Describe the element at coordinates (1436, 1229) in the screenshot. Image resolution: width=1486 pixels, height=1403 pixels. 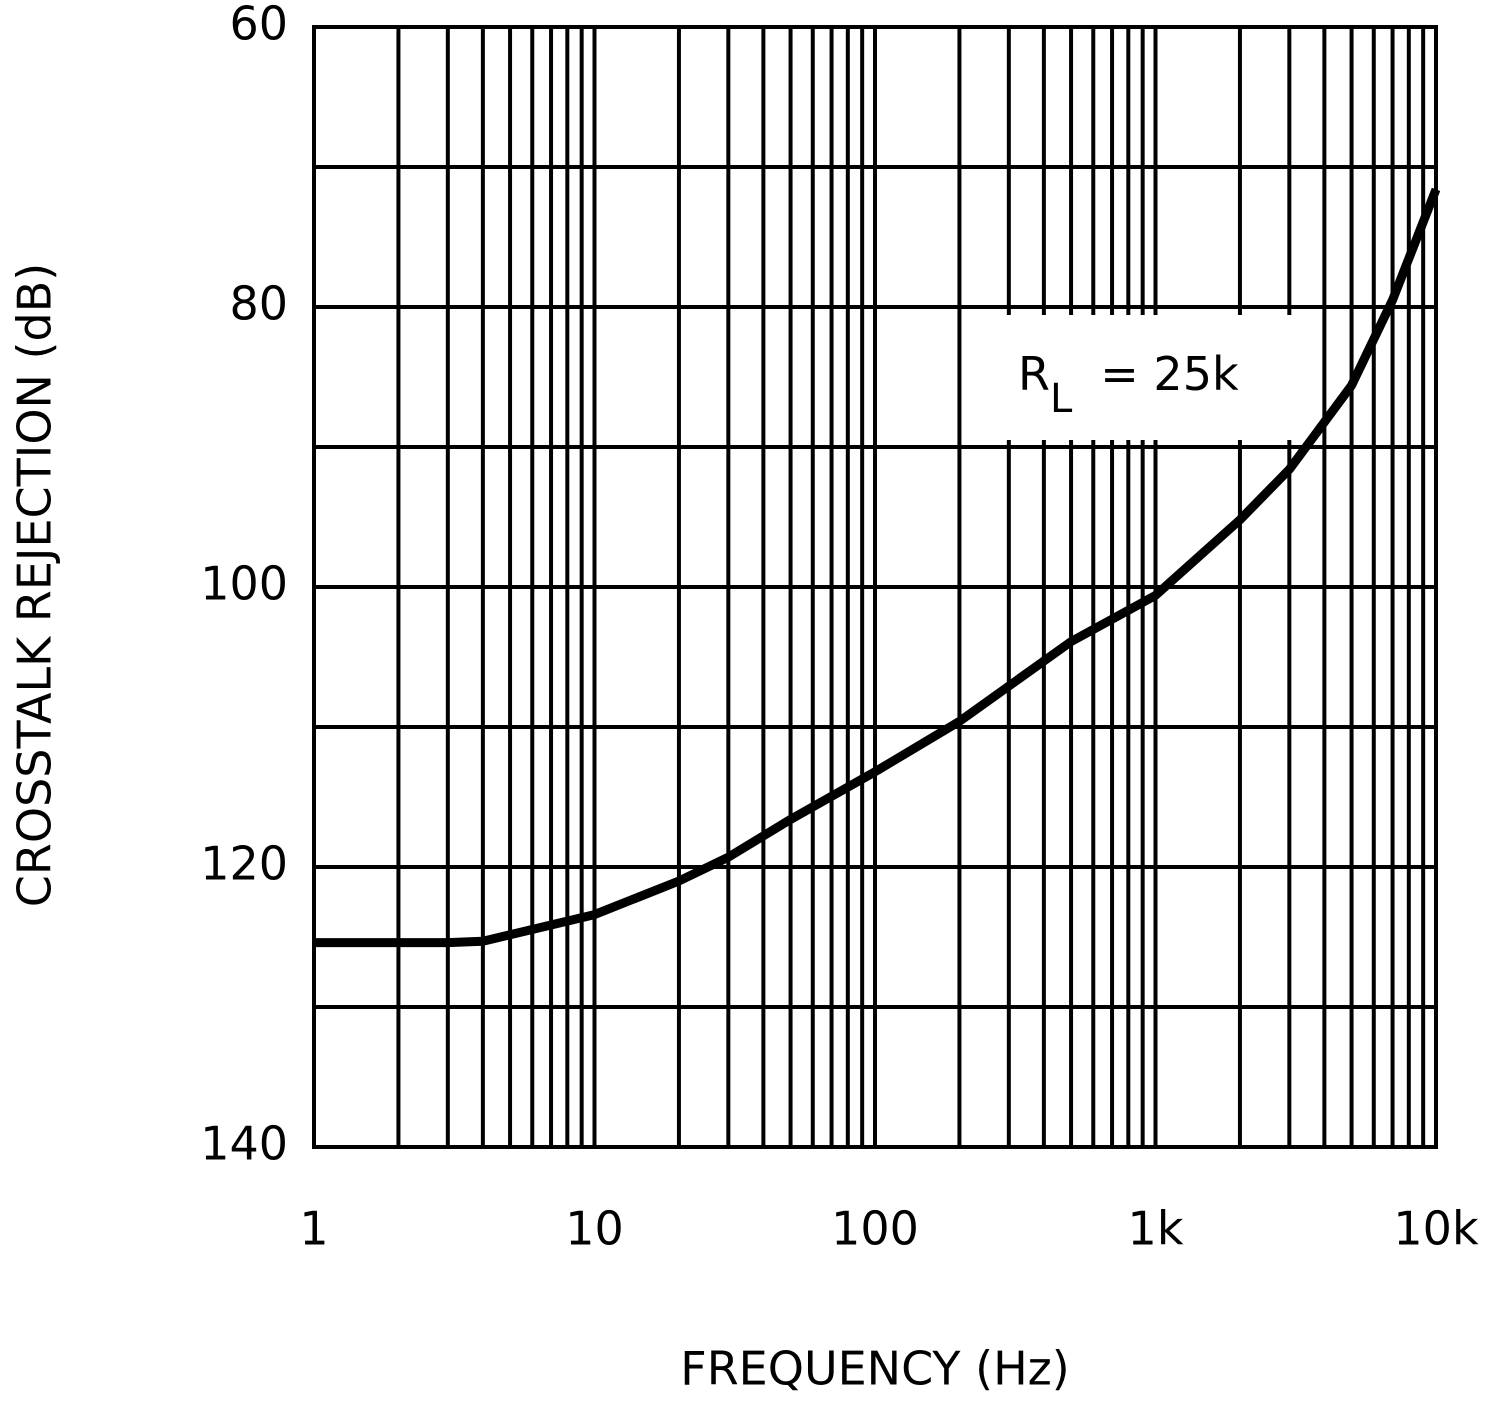
I see `x-tick-label: 10k` at that location.